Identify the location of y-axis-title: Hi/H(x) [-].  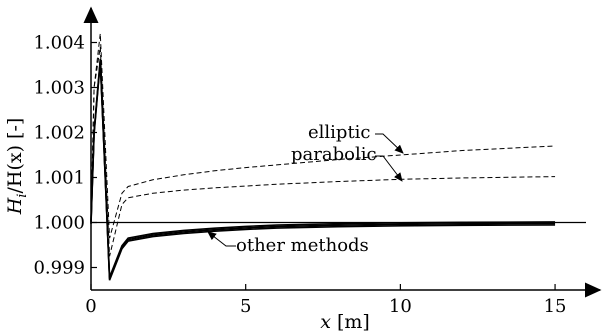
(17, 167).